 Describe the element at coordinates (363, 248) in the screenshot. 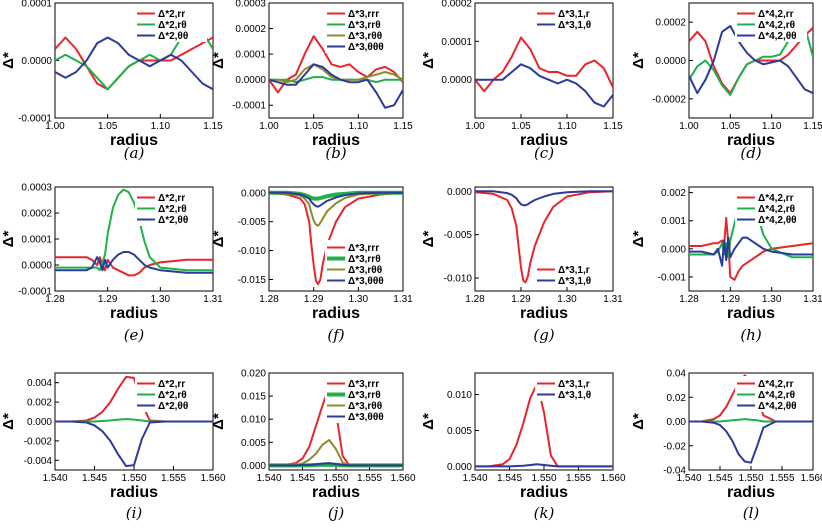

I see `legend-entry: Δ*3,rrr` at that location.